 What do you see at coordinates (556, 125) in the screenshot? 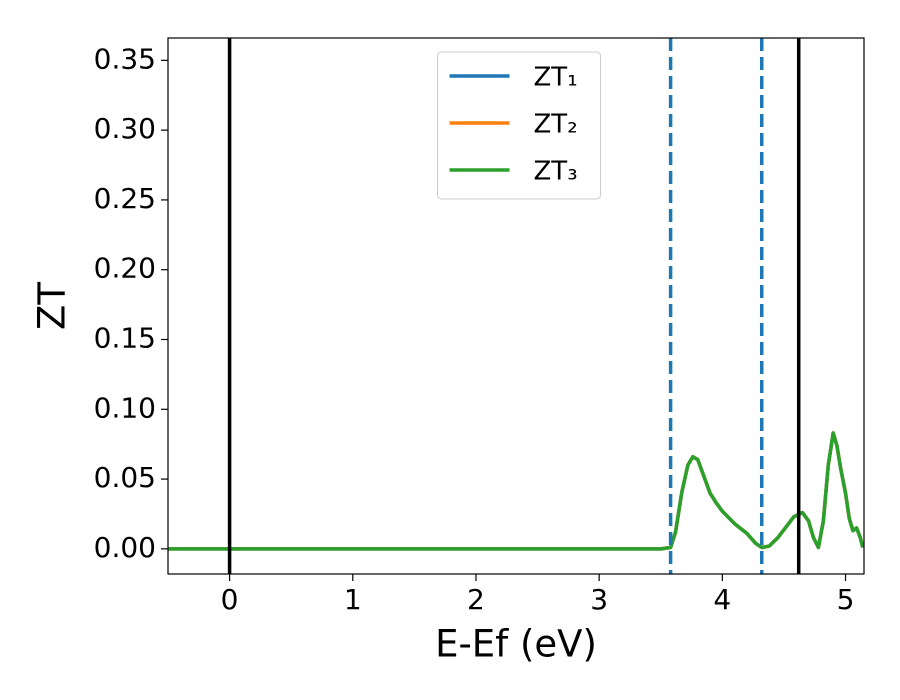
I see `legend-label: ZT₂` at bounding box center [556, 125].